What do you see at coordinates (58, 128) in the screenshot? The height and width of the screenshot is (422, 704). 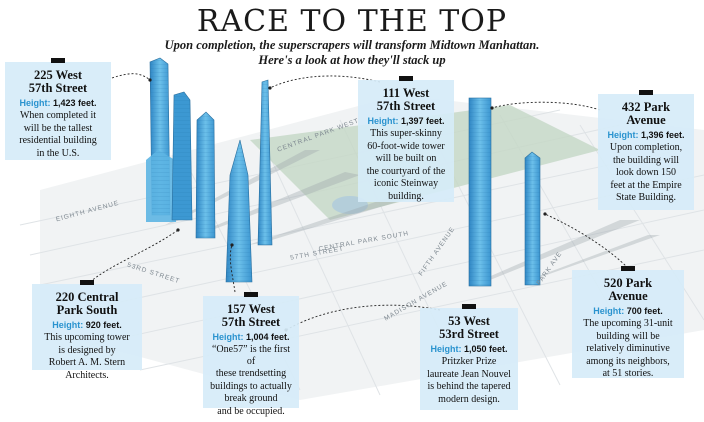 I see `description-line: will be the tallest` at bounding box center [58, 128].